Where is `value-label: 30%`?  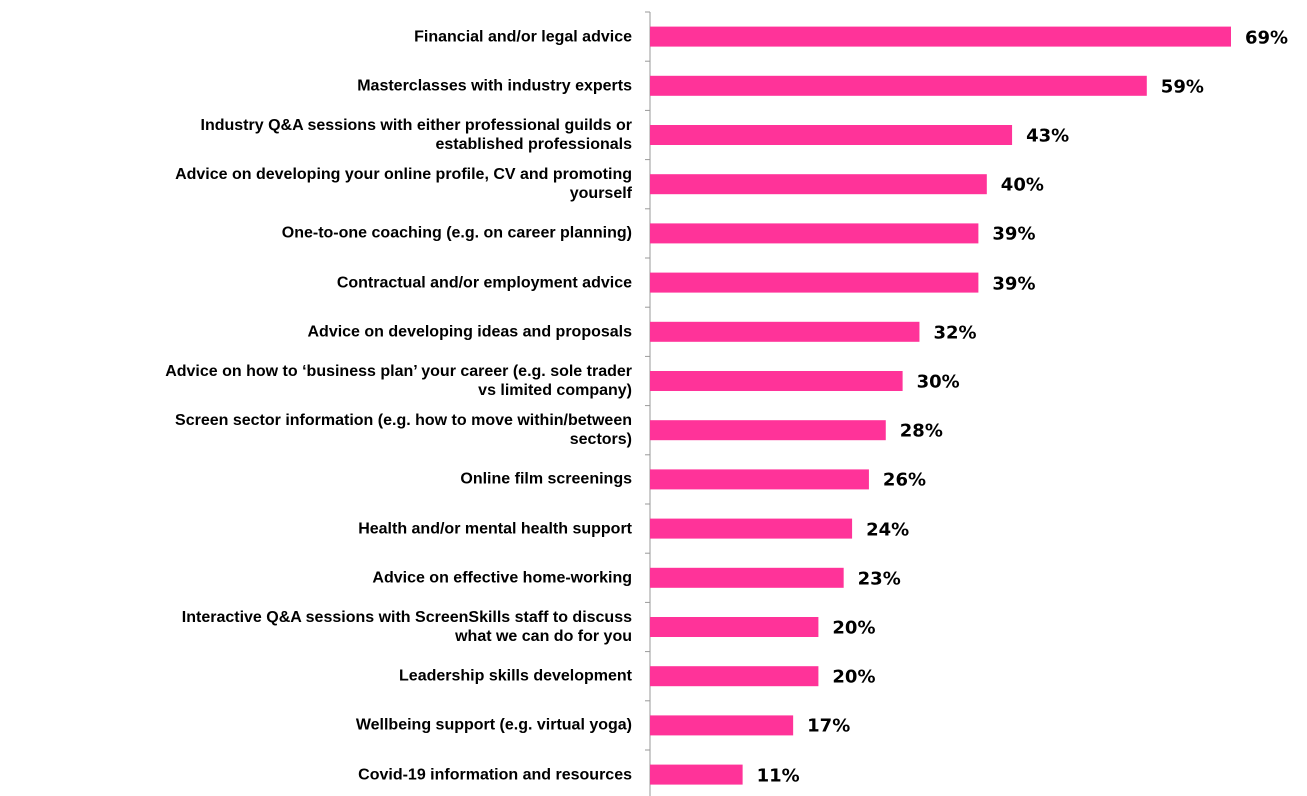 value-label: 30% is located at coordinates (938, 382).